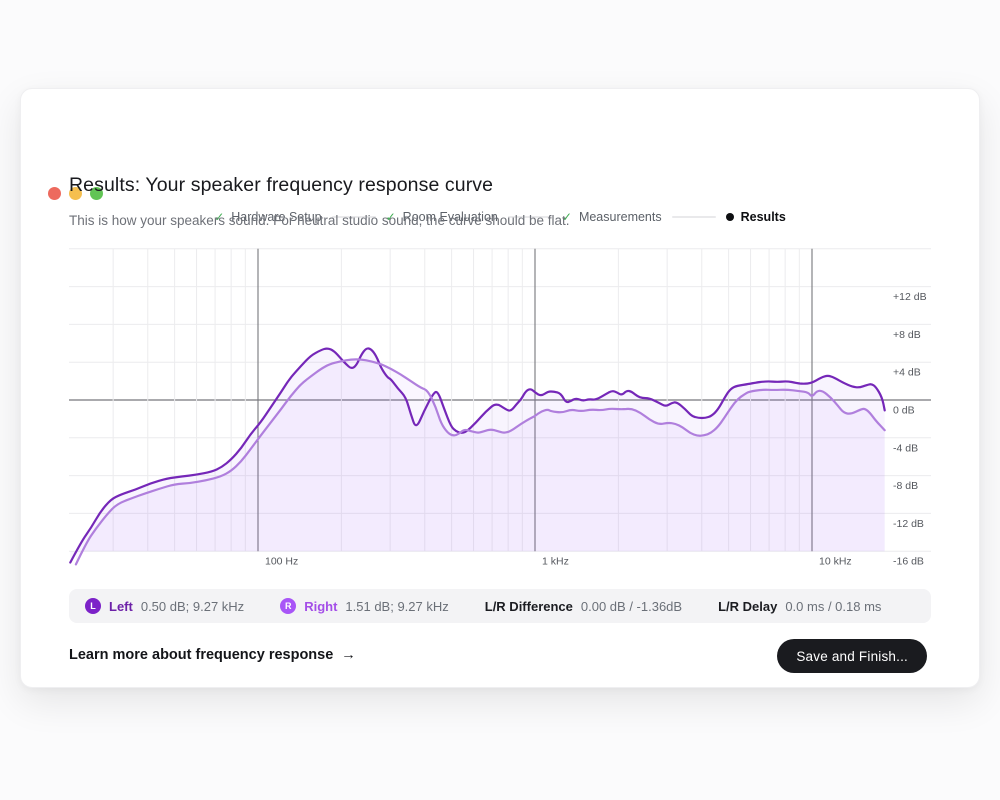  Describe the element at coordinates (348, 655) in the screenshot. I see `arrow-right-icon: →` at that location.